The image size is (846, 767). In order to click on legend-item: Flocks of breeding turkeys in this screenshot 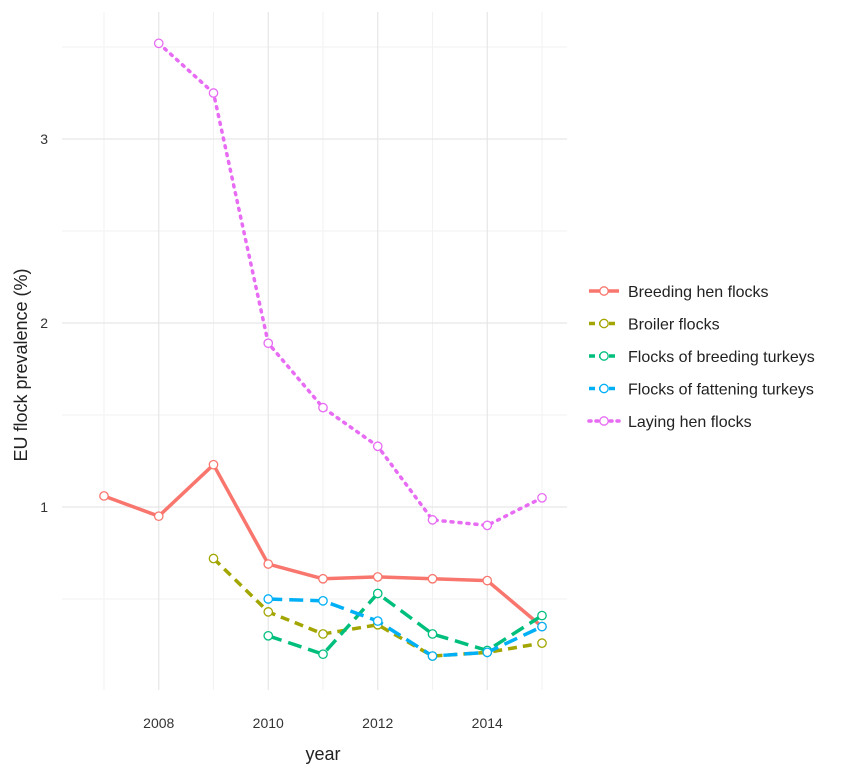, I will do `click(702, 357)`.